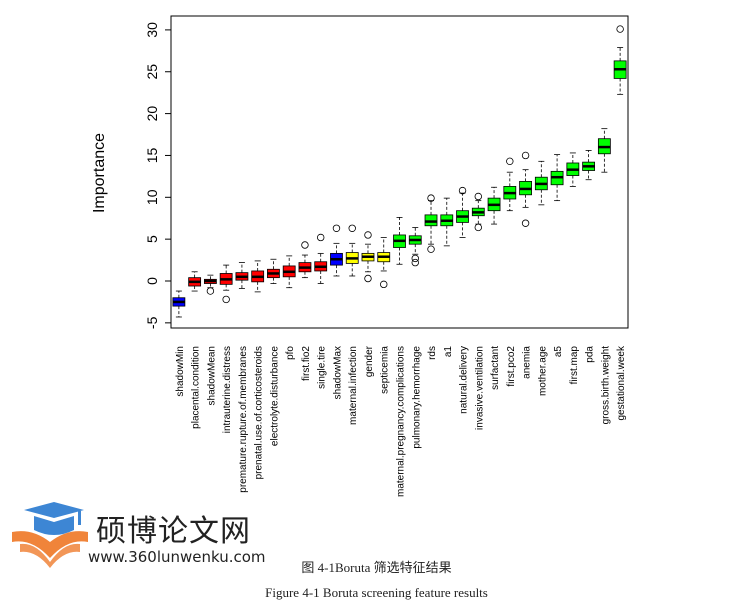  Describe the element at coordinates (621, 382) in the screenshot. I see `x-tick-label: gestational.week` at that location.